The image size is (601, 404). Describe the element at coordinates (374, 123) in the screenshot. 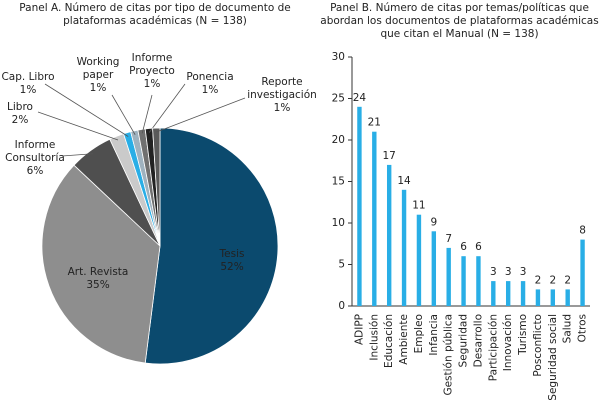

I see `value-label: 21` at that location.